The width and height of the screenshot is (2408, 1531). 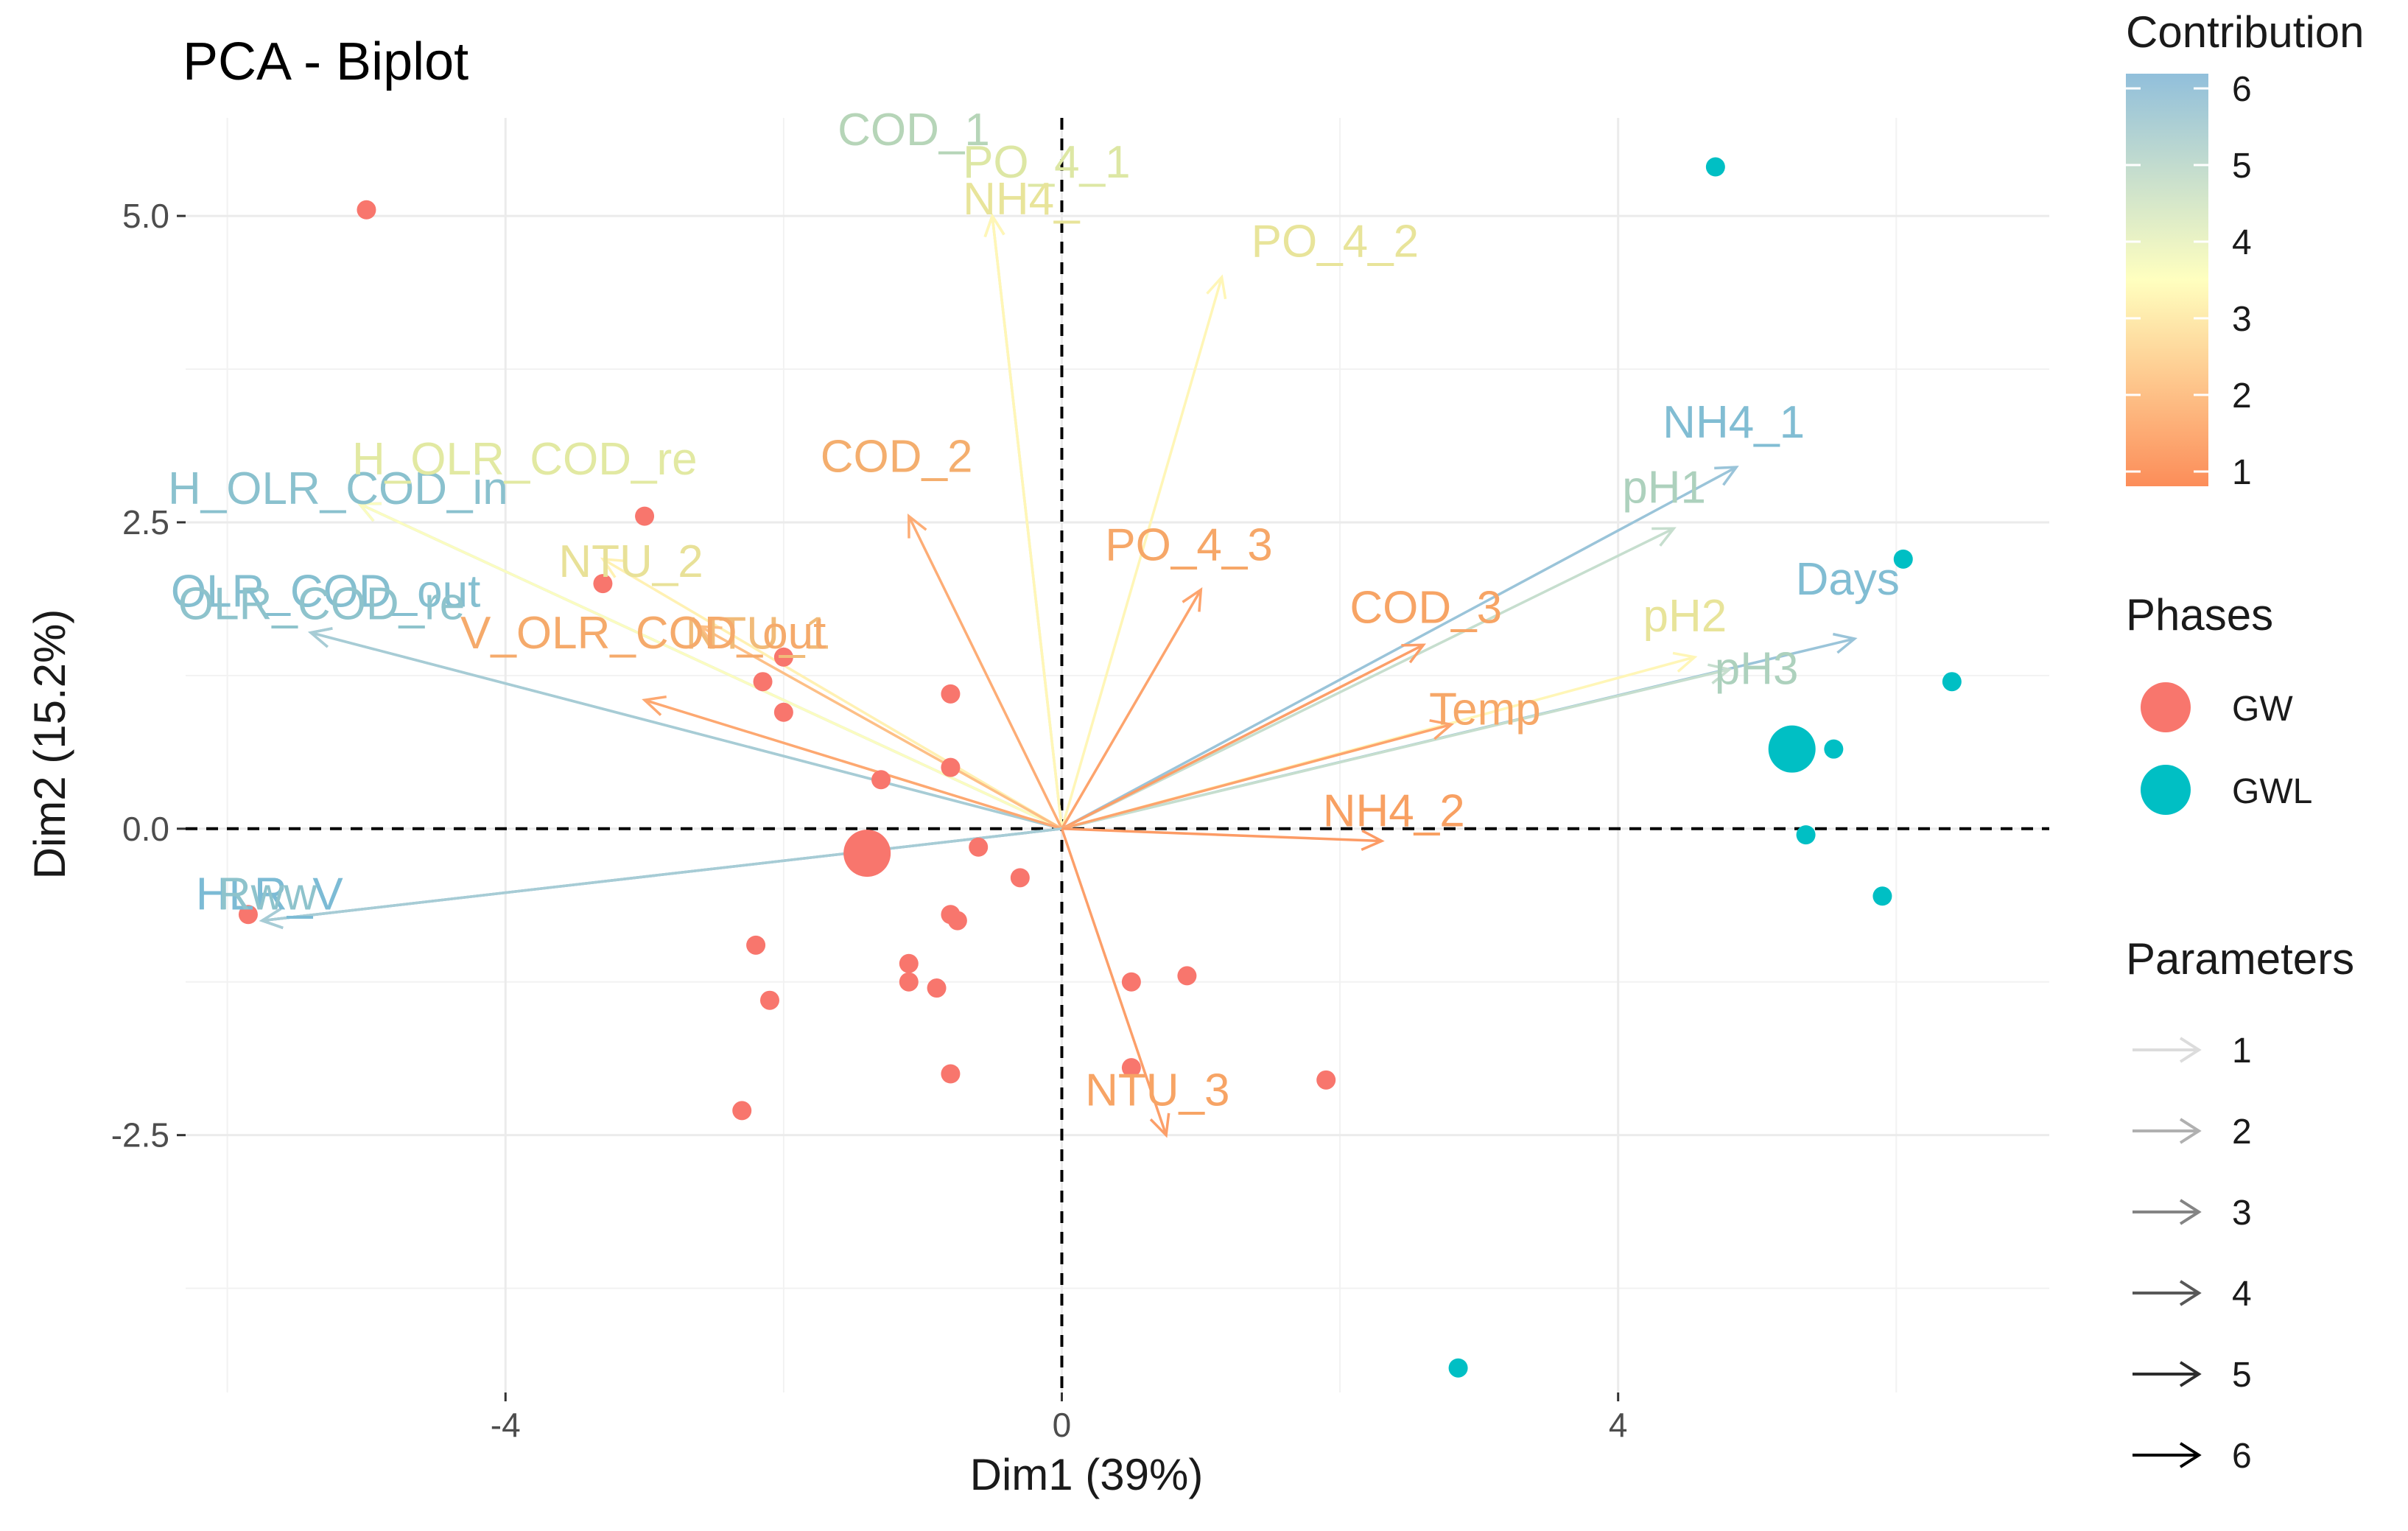 I want to click on arrow-nh4-2-head, so click(x=1373, y=840).